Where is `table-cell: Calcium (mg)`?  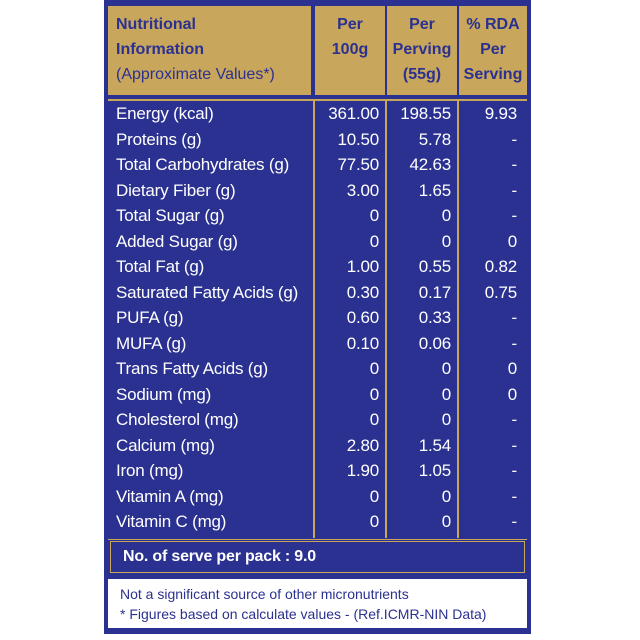
table-cell: Calcium (mg) is located at coordinates (165, 445).